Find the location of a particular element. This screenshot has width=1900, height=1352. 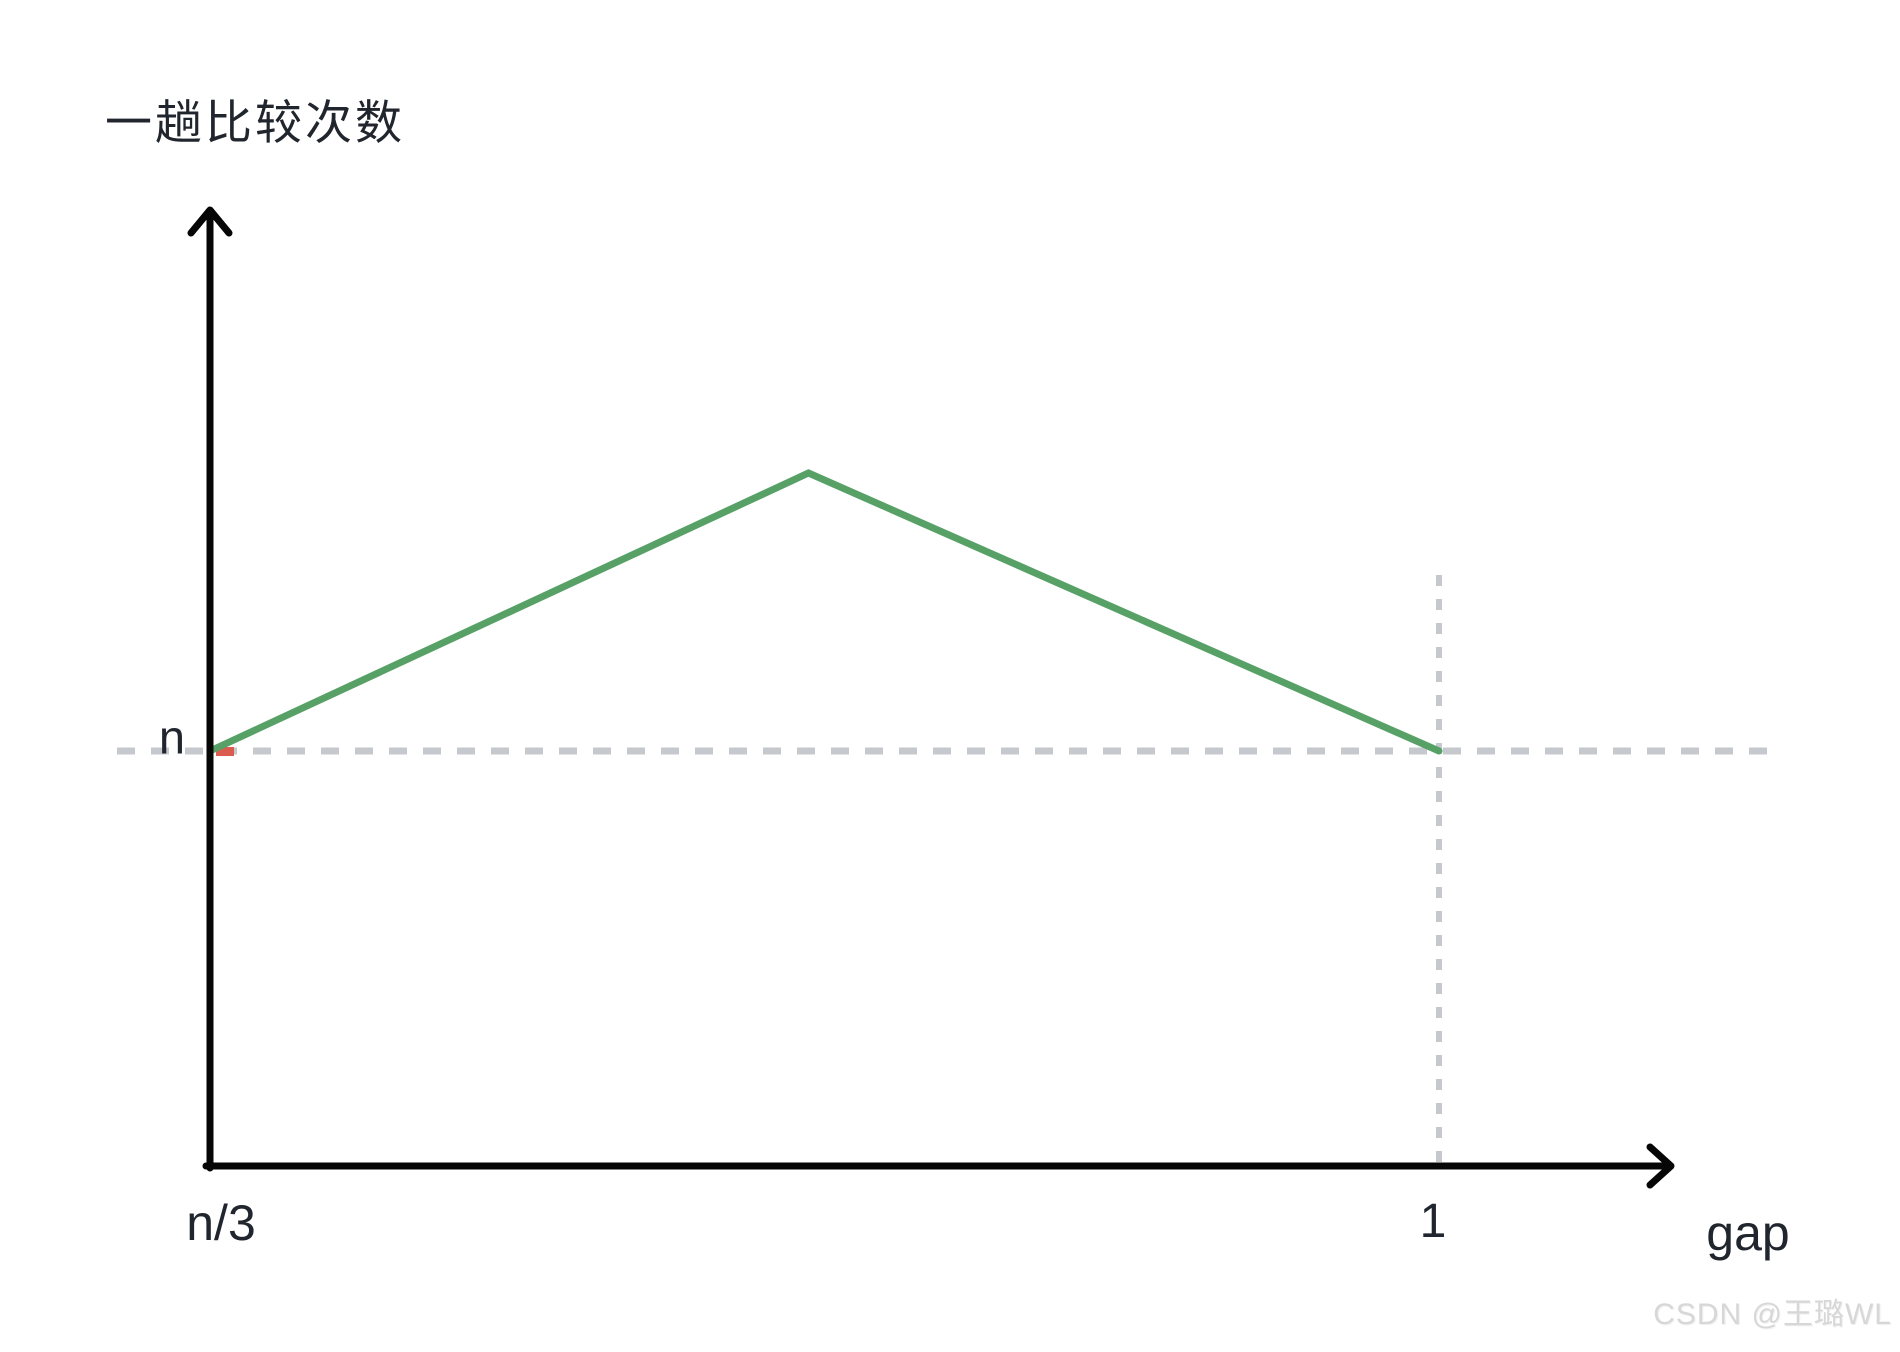

x-axis-arrowhead-icon is located at coordinates (1660, 1166).